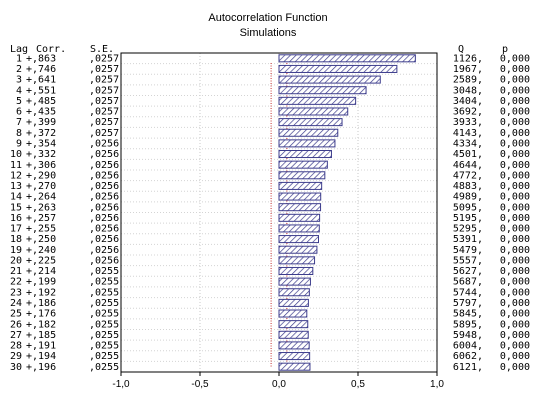 Image resolution: width=536 pixels, height=397 pixels. What do you see at coordinates (41, 367) in the screenshot?
I see `row-corr: +,196` at bounding box center [41, 367].